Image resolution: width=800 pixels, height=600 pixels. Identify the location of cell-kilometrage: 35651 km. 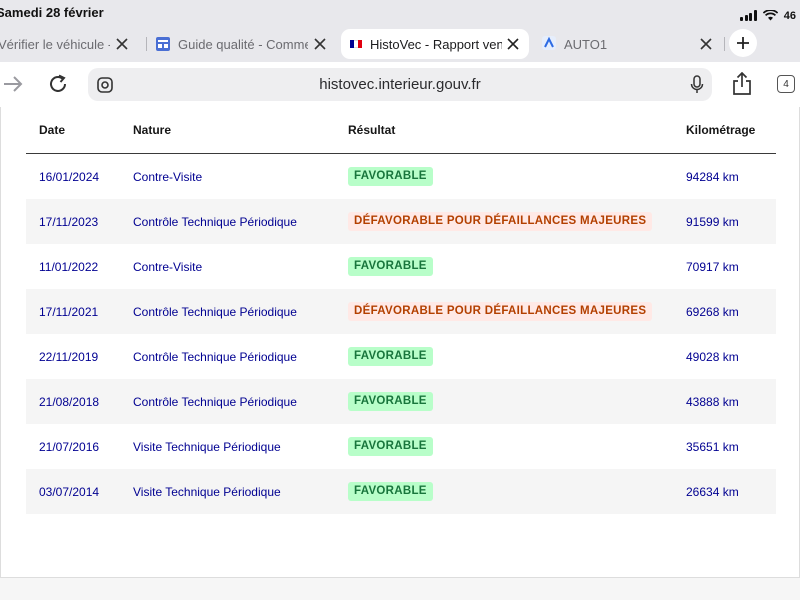
(724, 446).